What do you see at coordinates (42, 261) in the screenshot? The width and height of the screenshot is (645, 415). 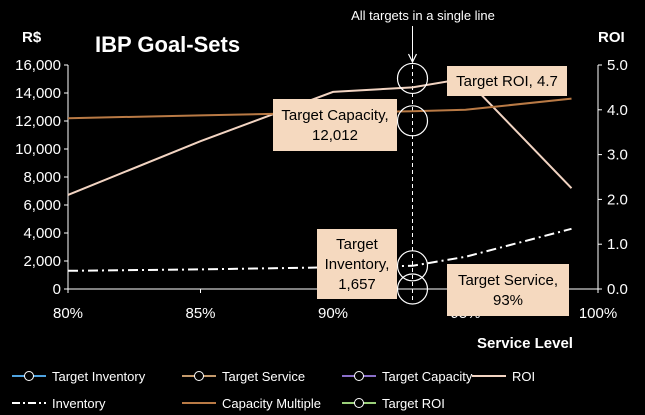 I see `y-left-tick-label: 2,000` at bounding box center [42, 261].